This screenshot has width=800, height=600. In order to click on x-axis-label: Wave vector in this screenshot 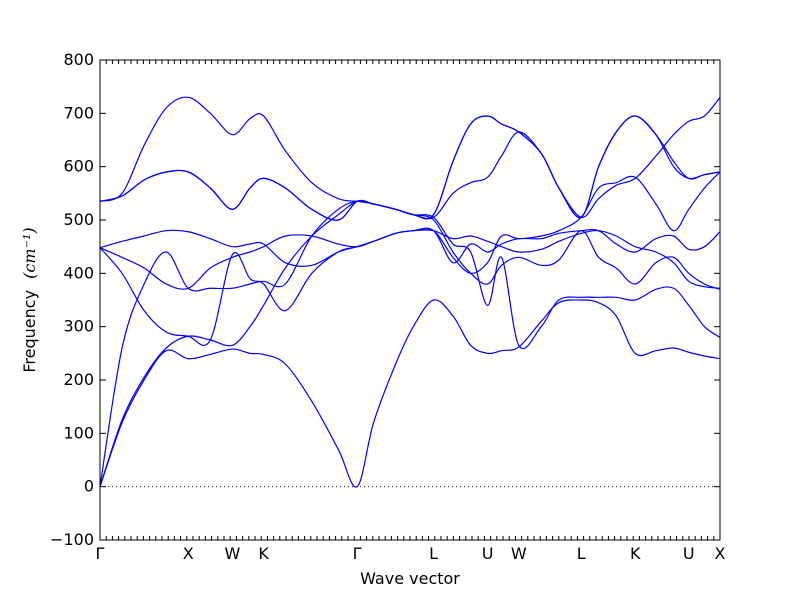, I will do `click(410, 578)`.